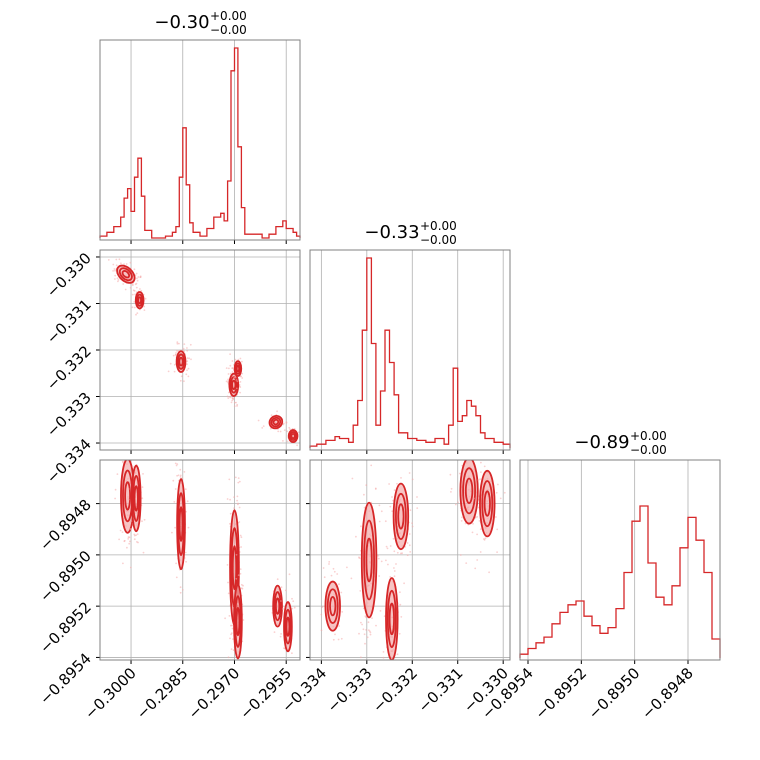  I want to click on hist-0-title-sup: +0.00, so click(228, 16).